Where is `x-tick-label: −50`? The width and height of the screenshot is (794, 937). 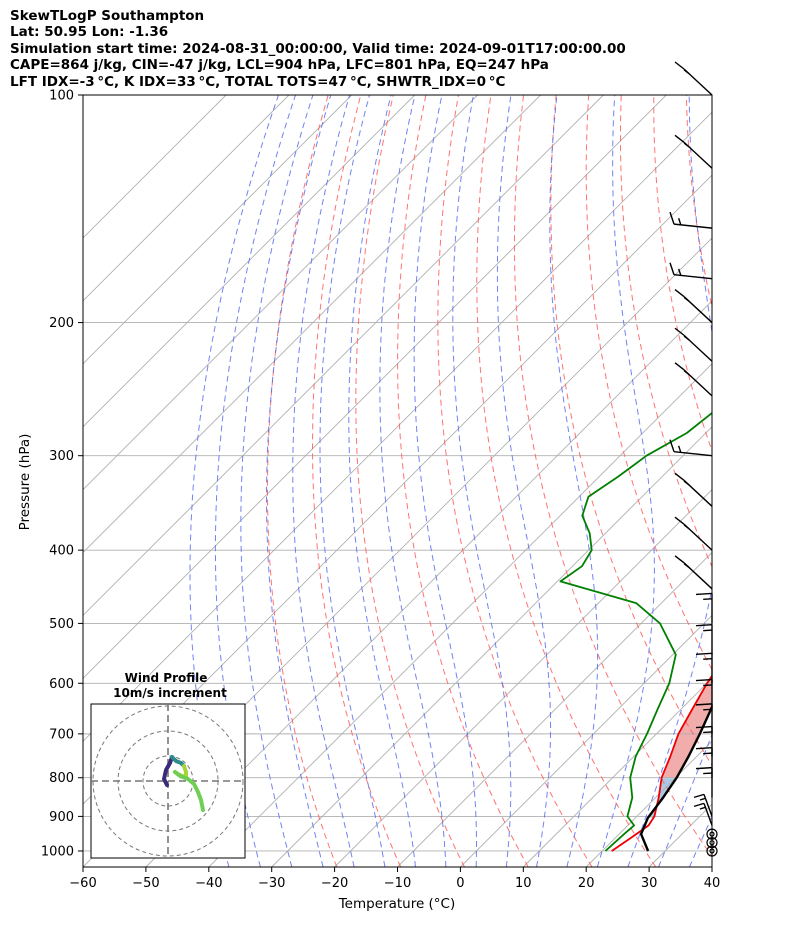 x-tick-label: −50 is located at coordinates (145, 883).